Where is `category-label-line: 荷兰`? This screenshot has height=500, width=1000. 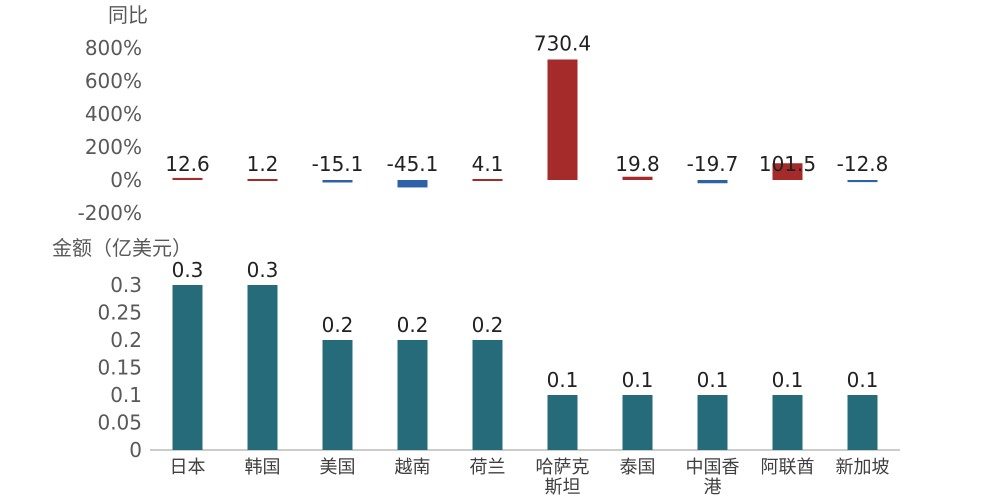
category-label-line: 荷兰 is located at coordinates (488, 467).